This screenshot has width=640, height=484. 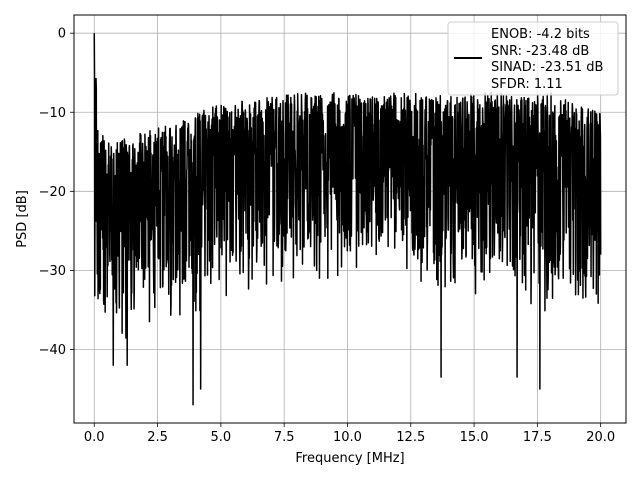 I want to click on x-tick-label: 2.5, so click(x=157, y=437).